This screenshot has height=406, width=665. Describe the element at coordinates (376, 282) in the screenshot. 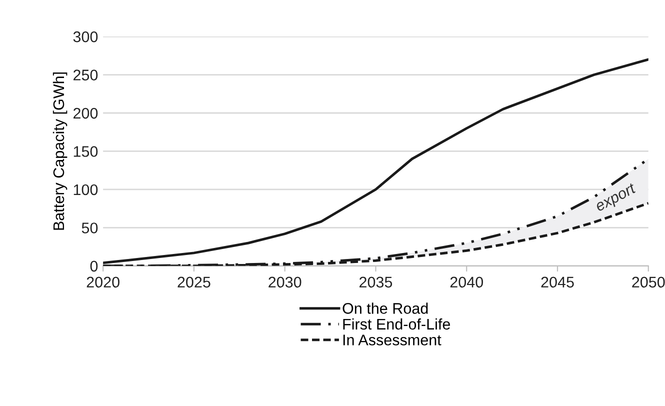

I see `x-tick-label: 2035` at that location.